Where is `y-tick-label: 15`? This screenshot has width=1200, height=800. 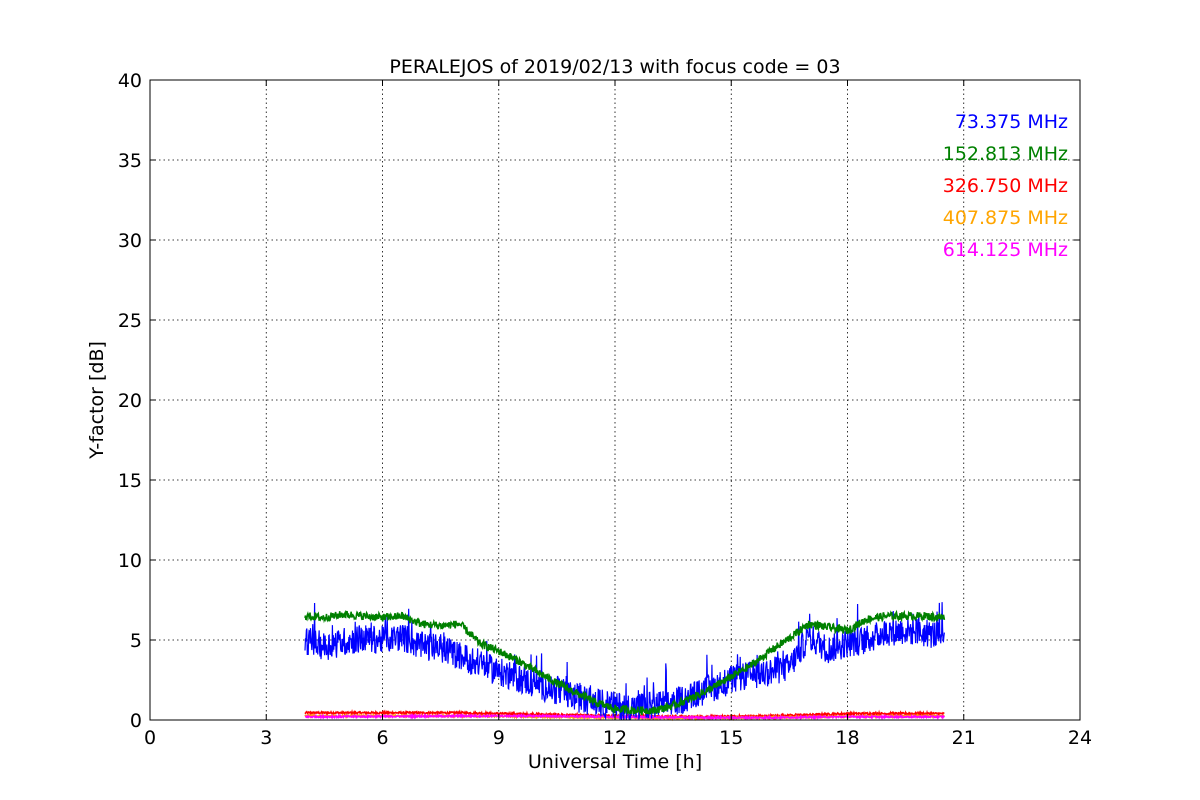
y-tick-label: 15 is located at coordinates (130, 481).